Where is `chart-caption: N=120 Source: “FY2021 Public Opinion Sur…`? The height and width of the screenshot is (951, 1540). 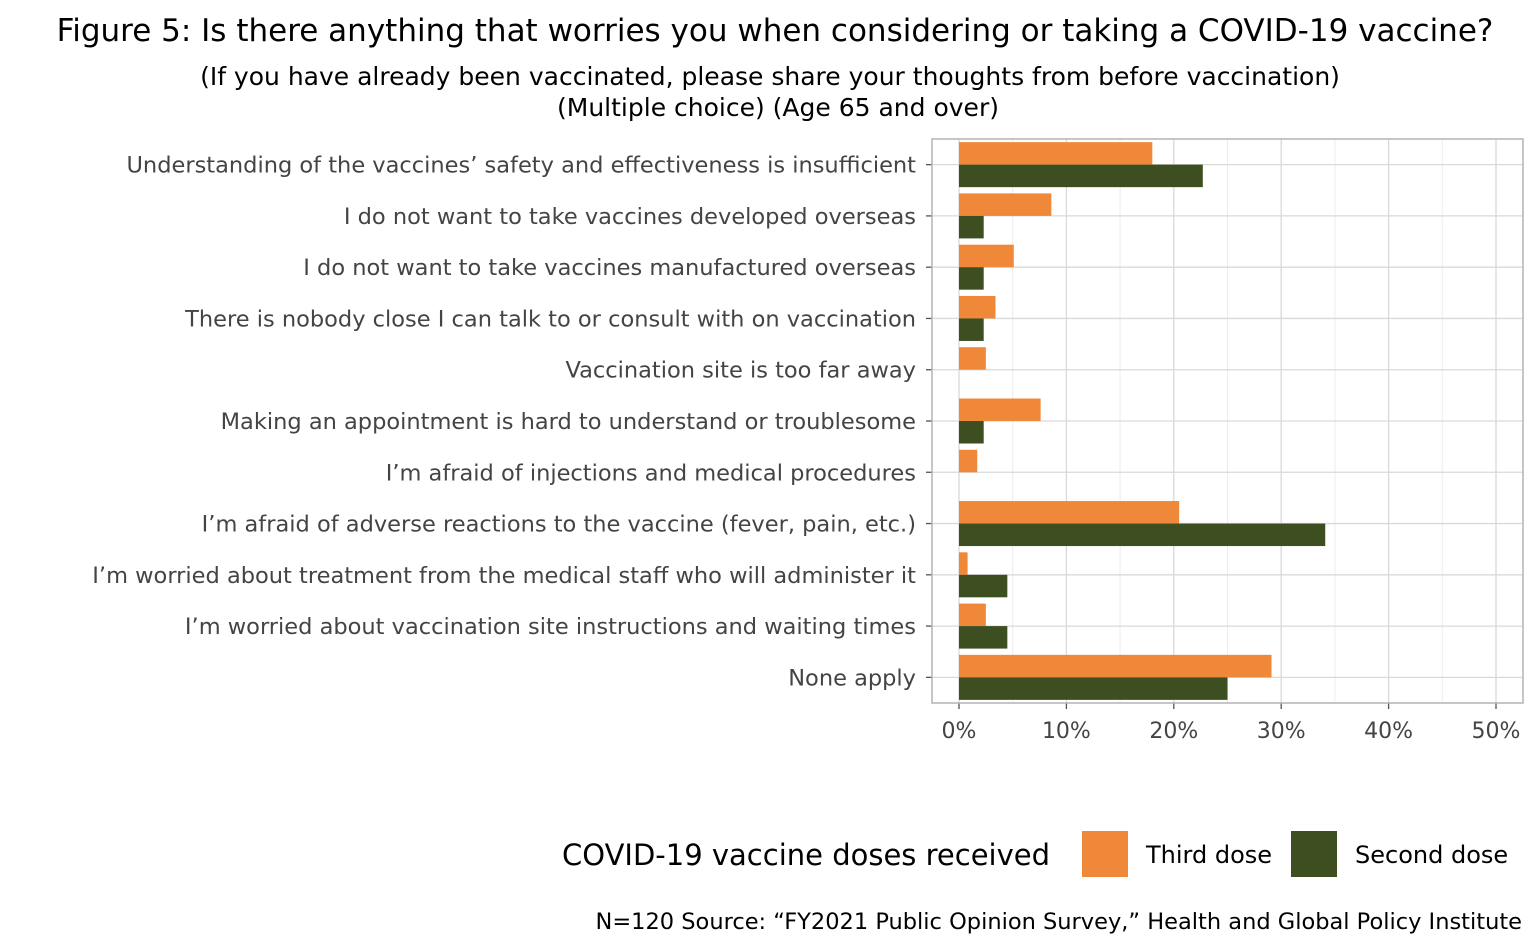
chart-caption: N=120 Source: “FY2021 Public Opinion Sur… is located at coordinates (1058, 922).